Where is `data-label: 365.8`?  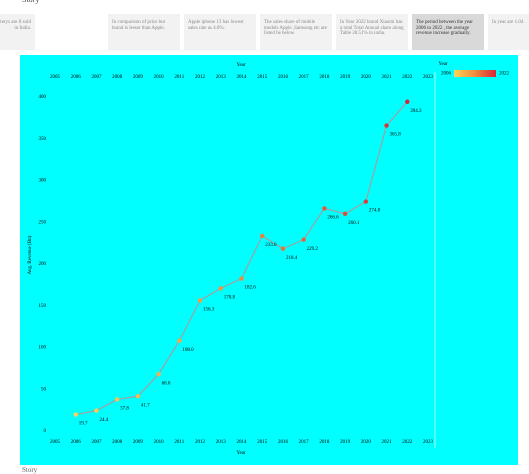 data-label: 365.8 is located at coordinates (396, 135).